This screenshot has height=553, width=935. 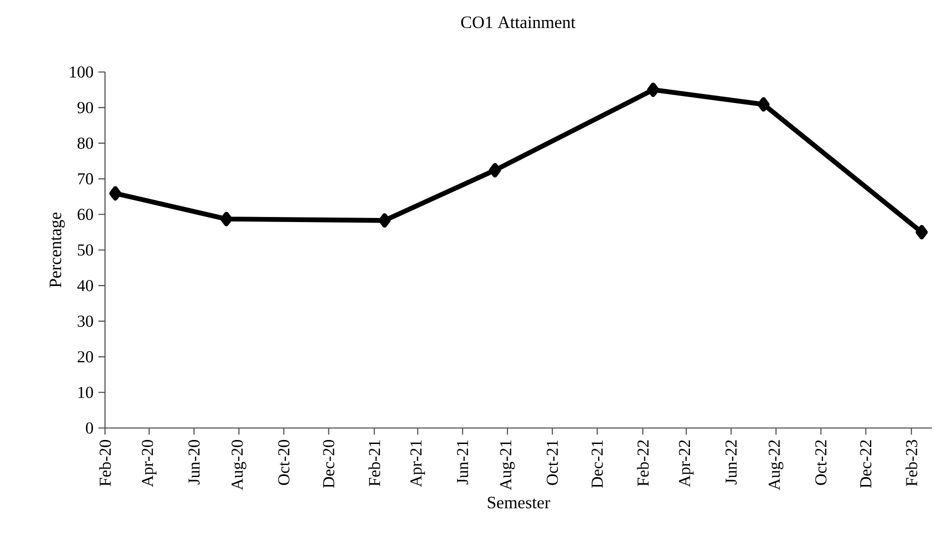 I want to click on x-tick-label: Aug-20, so click(x=239, y=465).